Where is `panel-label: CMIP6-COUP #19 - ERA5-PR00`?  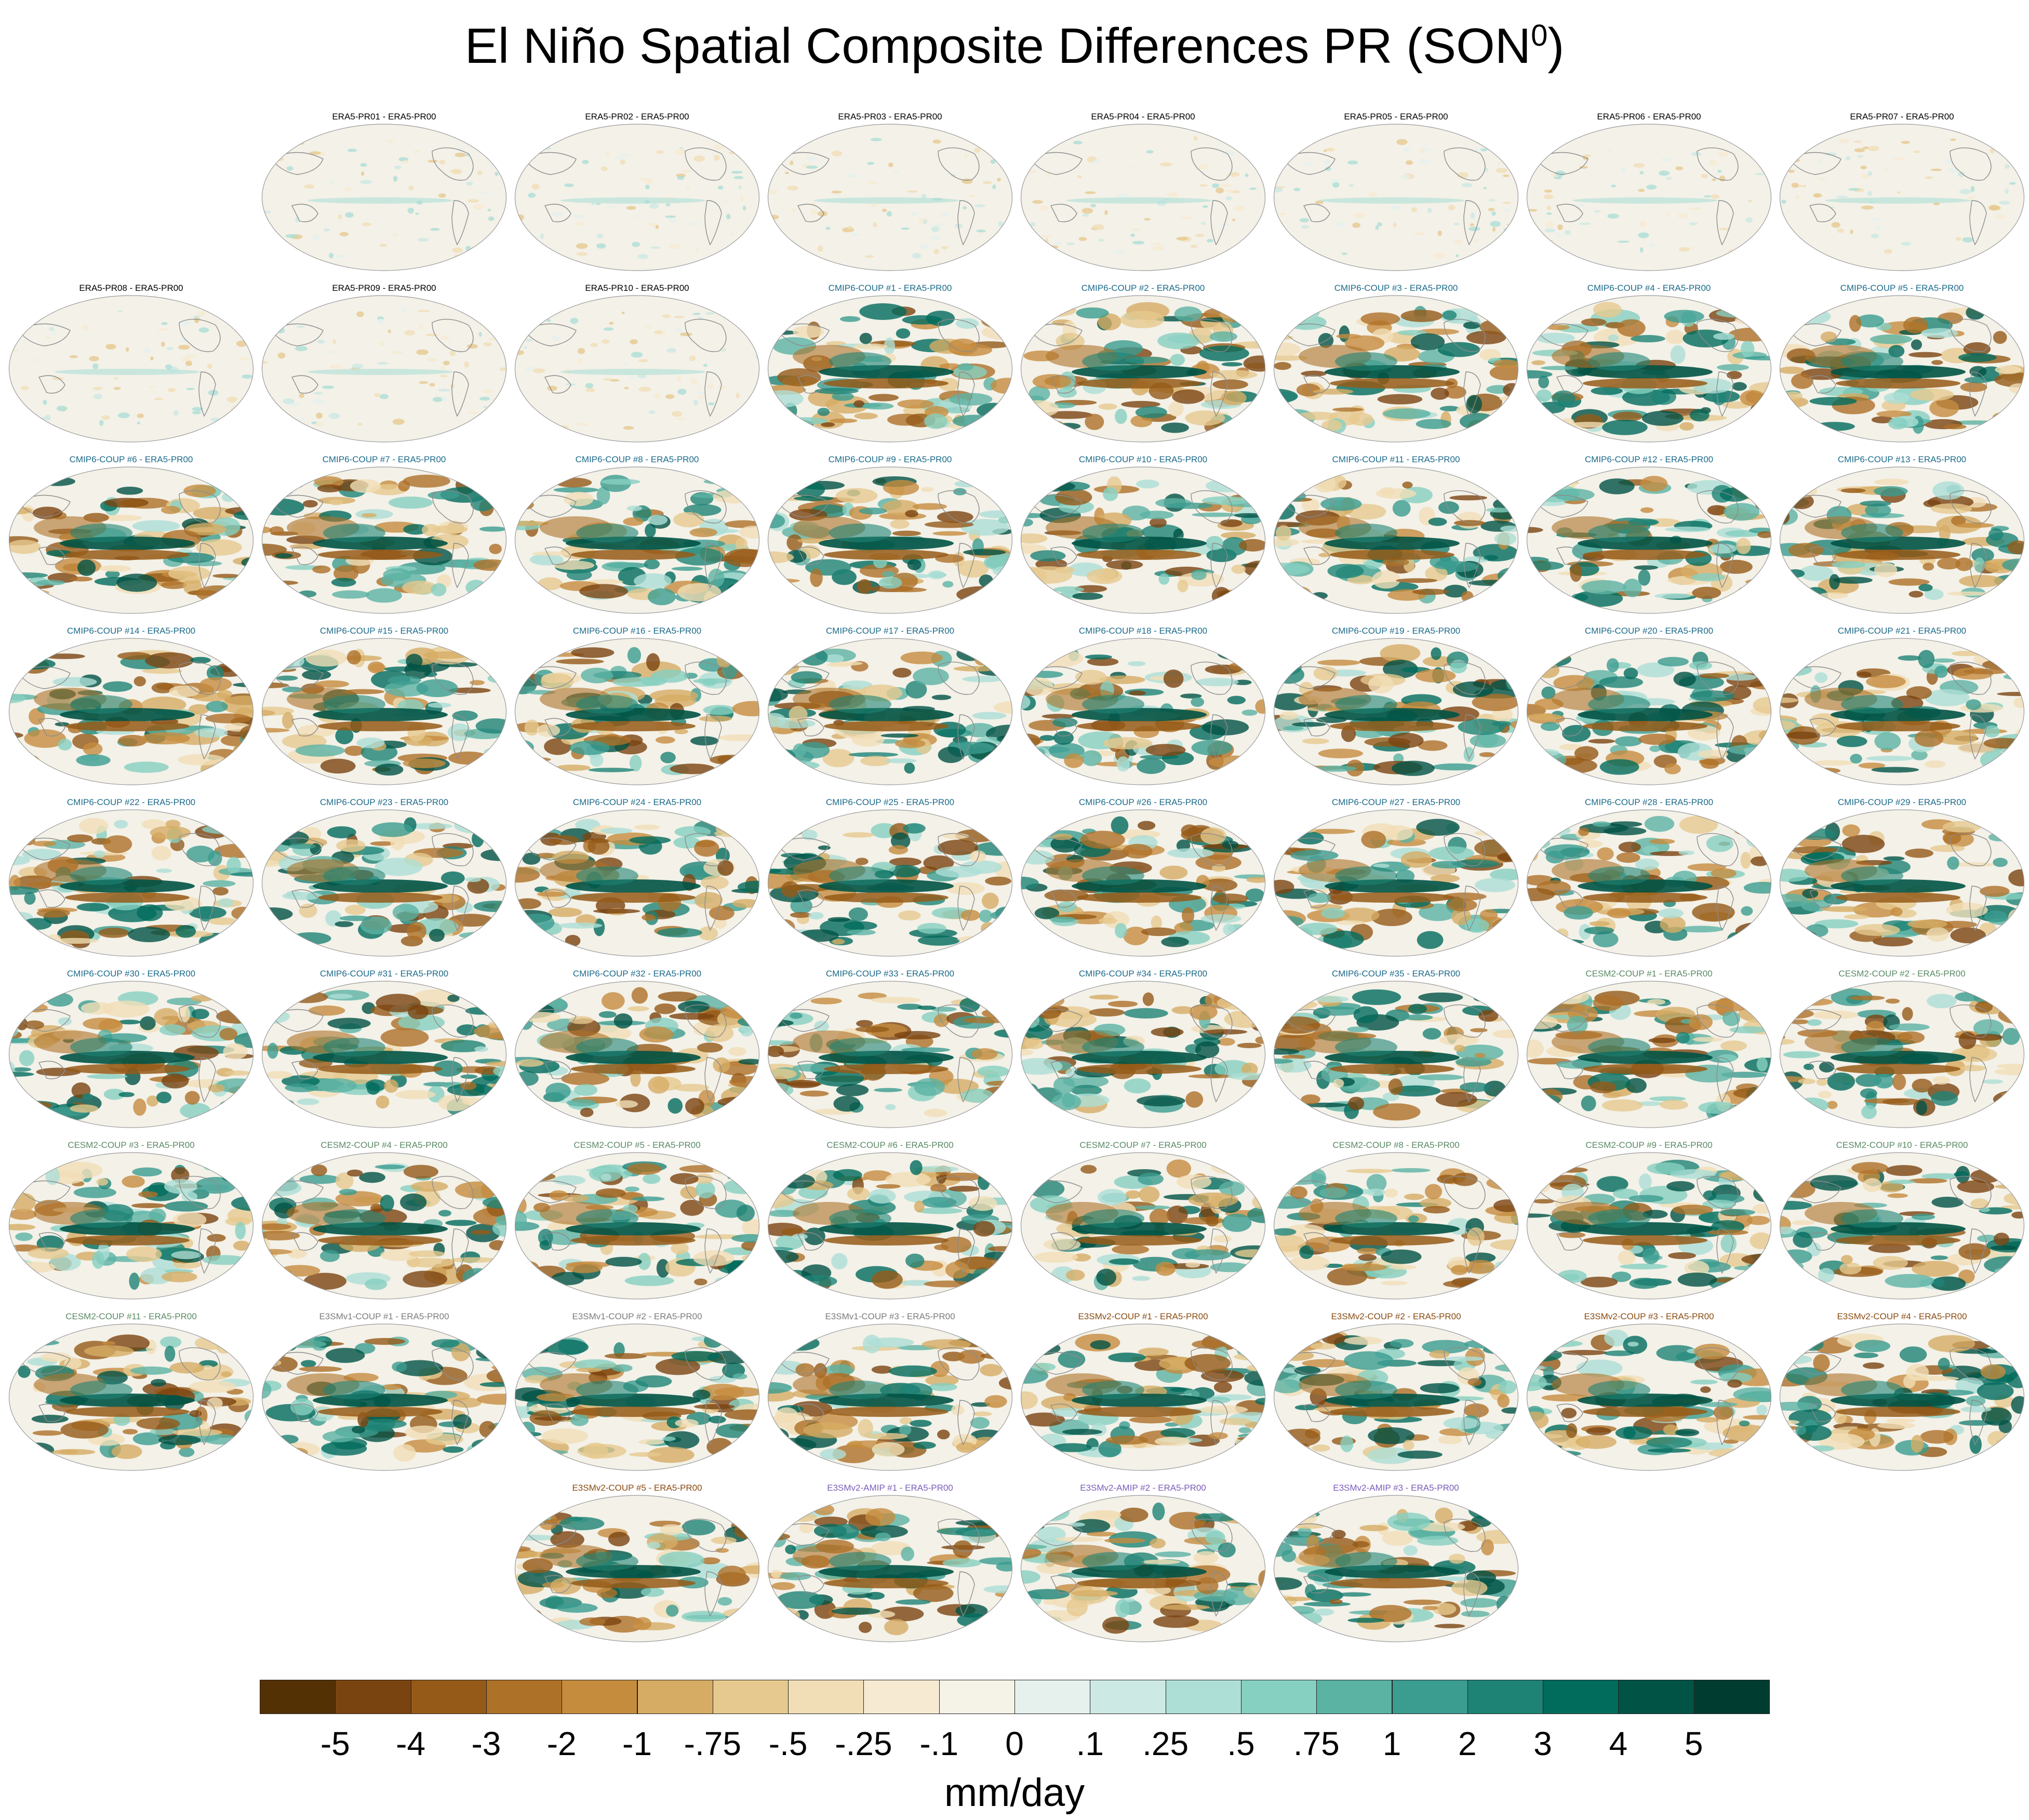
panel-label: CMIP6-COUP #19 - ERA5-PR00 is located at coordinates (1396, 631).